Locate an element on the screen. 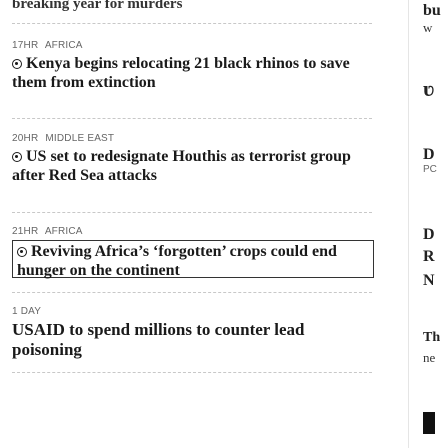 The width and height of the screenshot is (448, 448). item-time: 20HR is located at coordinates (25, 138).